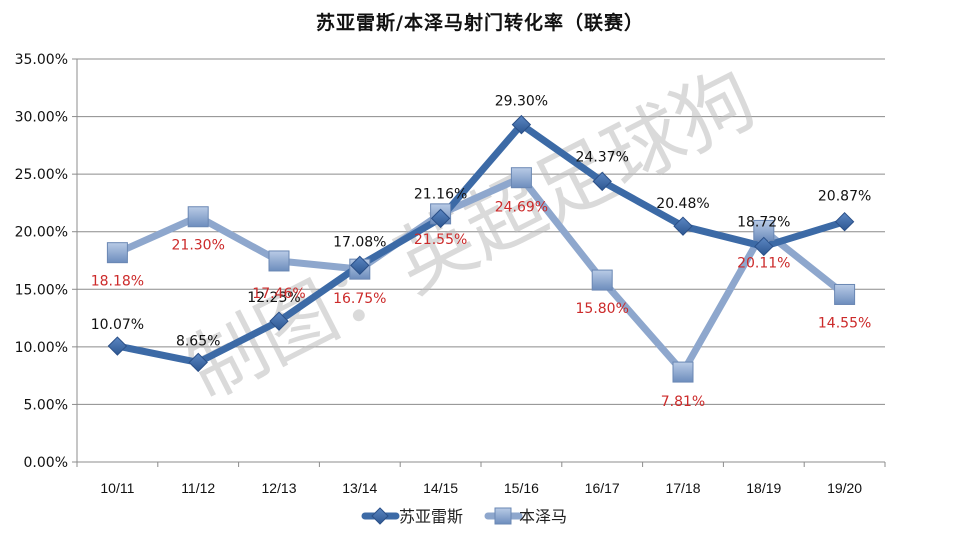  Describe the element at coordinates (683, 402) in the screenshot. I see `data-label-benzema: 7.81%` at that location.